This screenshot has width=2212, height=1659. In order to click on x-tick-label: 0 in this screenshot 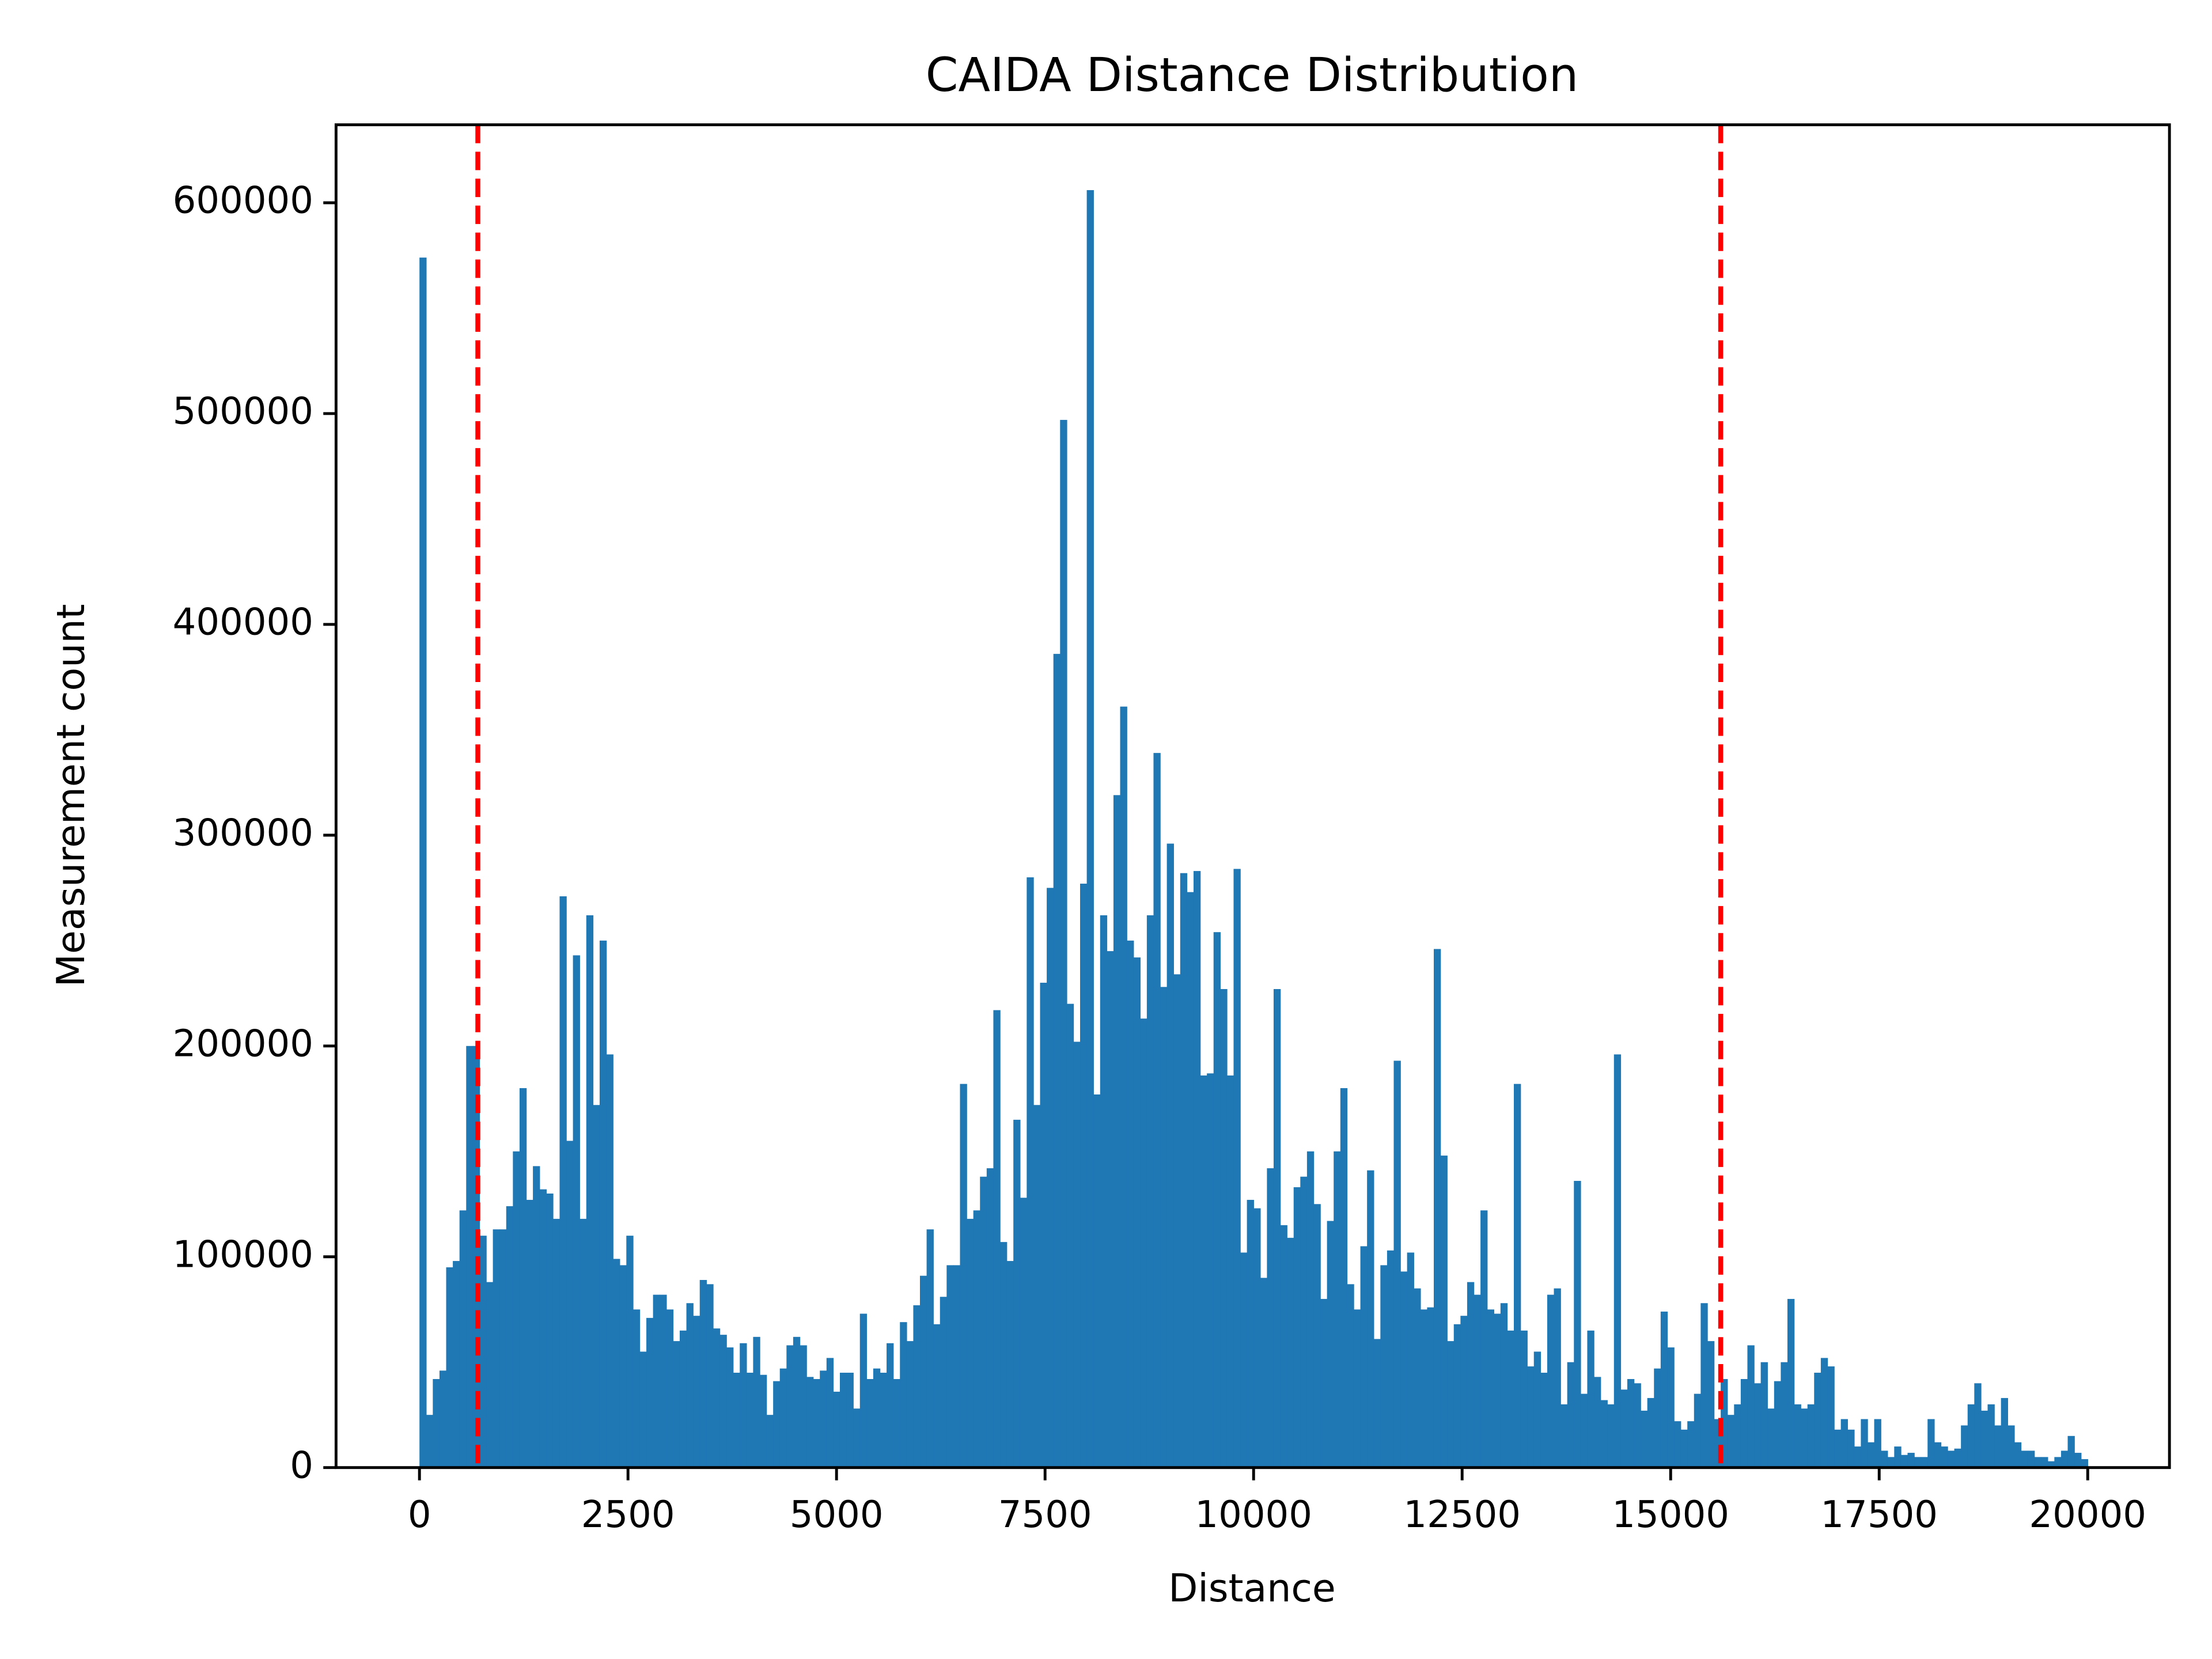, I will do `click(419, 1515)`.